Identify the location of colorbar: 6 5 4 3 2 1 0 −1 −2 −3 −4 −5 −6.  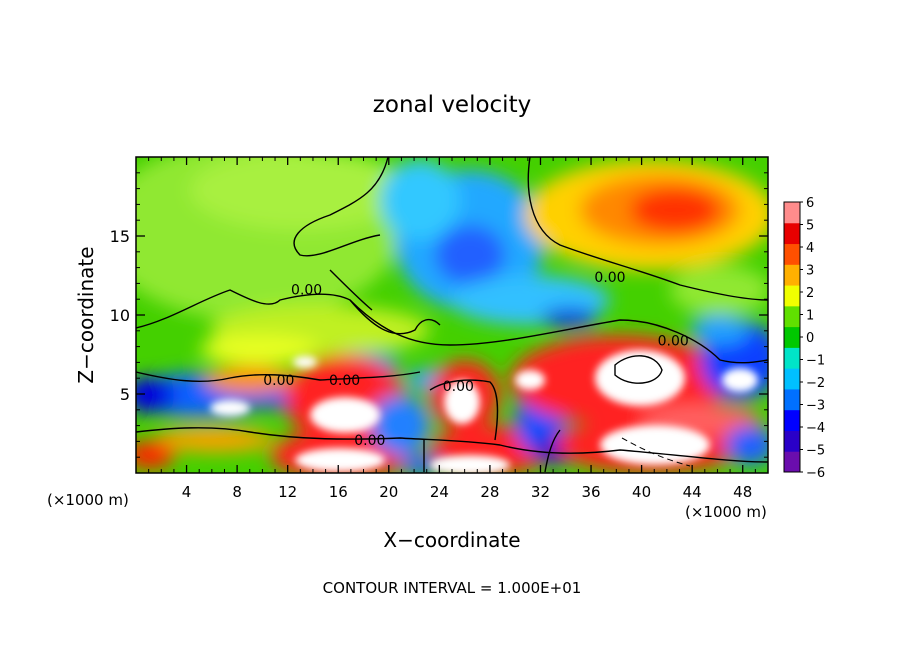
(804, 338).